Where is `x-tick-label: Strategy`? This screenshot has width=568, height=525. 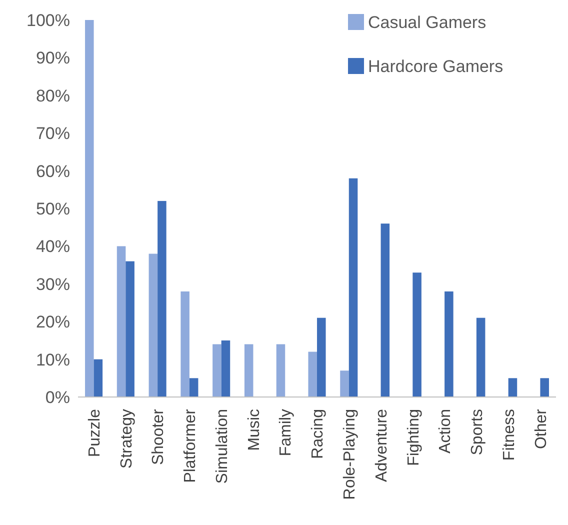
x-tick-label: Strategy is located at coordinates (127, 439).